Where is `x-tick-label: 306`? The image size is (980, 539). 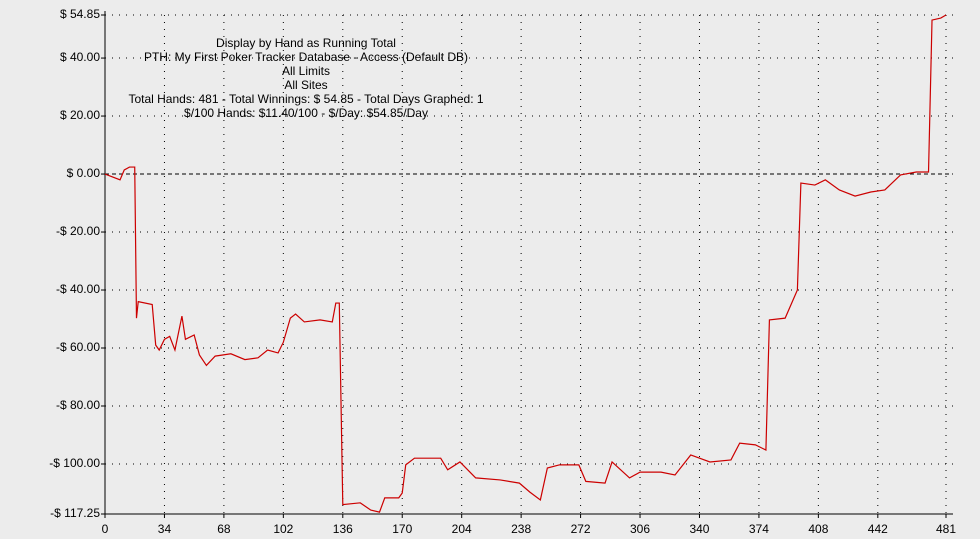
x-tick-label: 306 is located at coordinates (640, 529).